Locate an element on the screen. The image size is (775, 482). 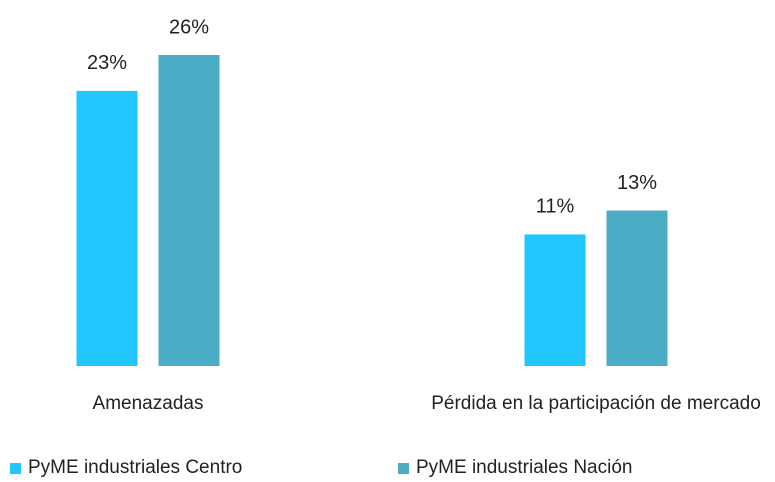
value-label: 11% is located at coordinates (555, 207).